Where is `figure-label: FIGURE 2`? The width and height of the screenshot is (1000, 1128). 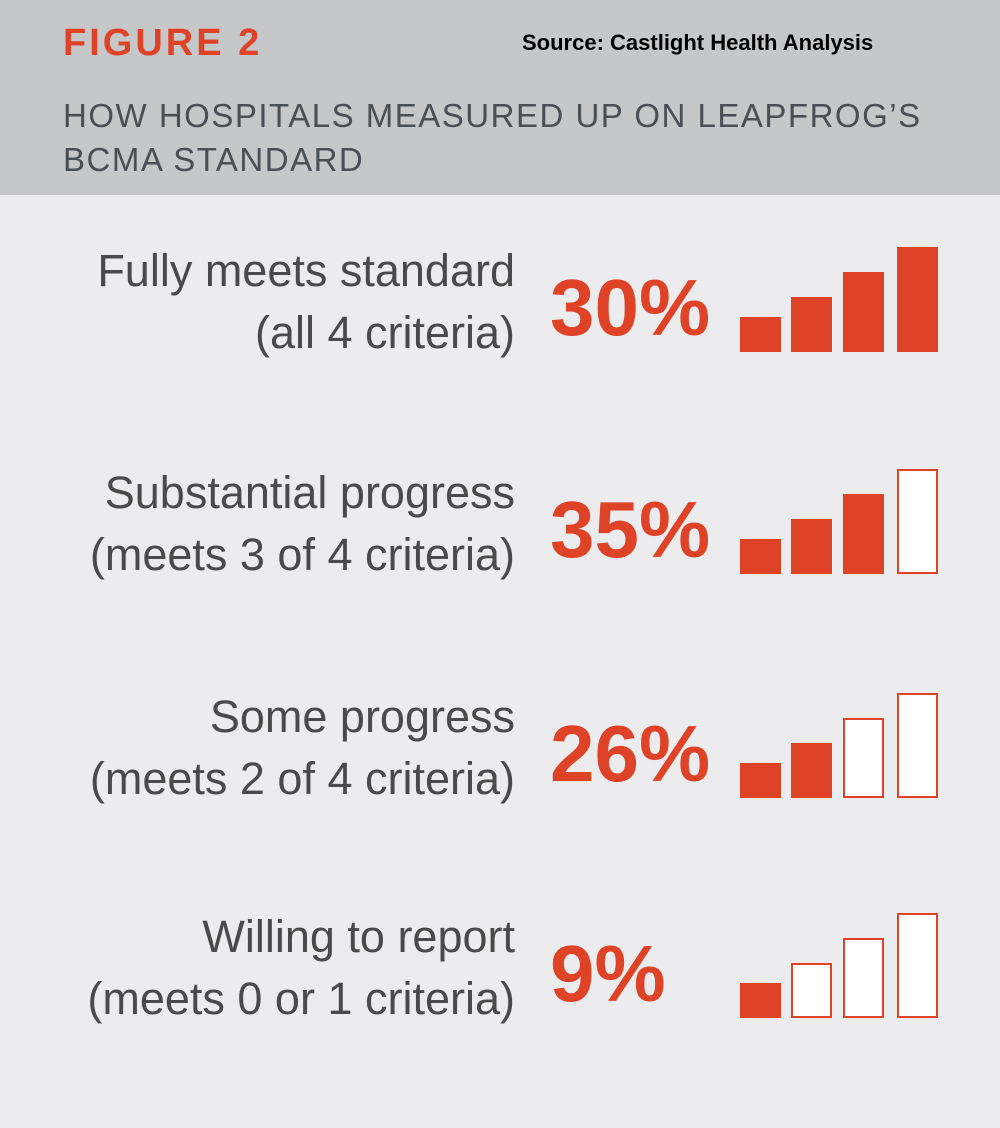 figure-label: FIGURE 2 is located at coordinates (163, 43).